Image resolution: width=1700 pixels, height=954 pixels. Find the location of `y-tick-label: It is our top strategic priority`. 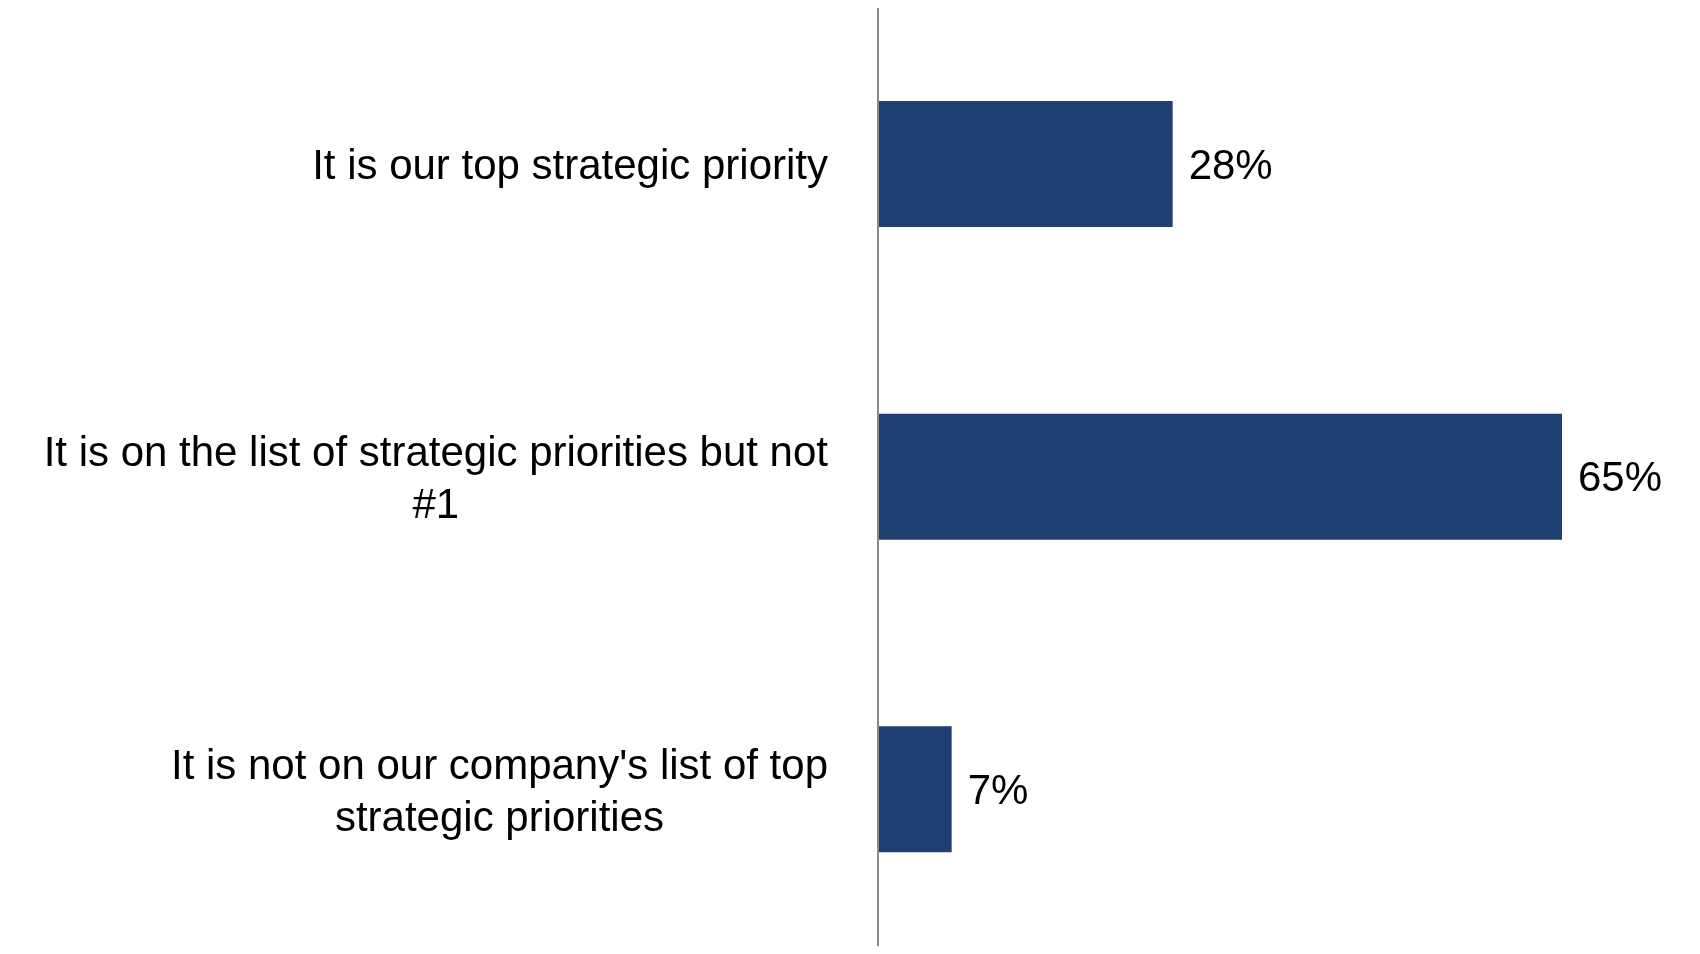

y-tick-label: It is our top strategic priority is located at coordinates (570, 164).